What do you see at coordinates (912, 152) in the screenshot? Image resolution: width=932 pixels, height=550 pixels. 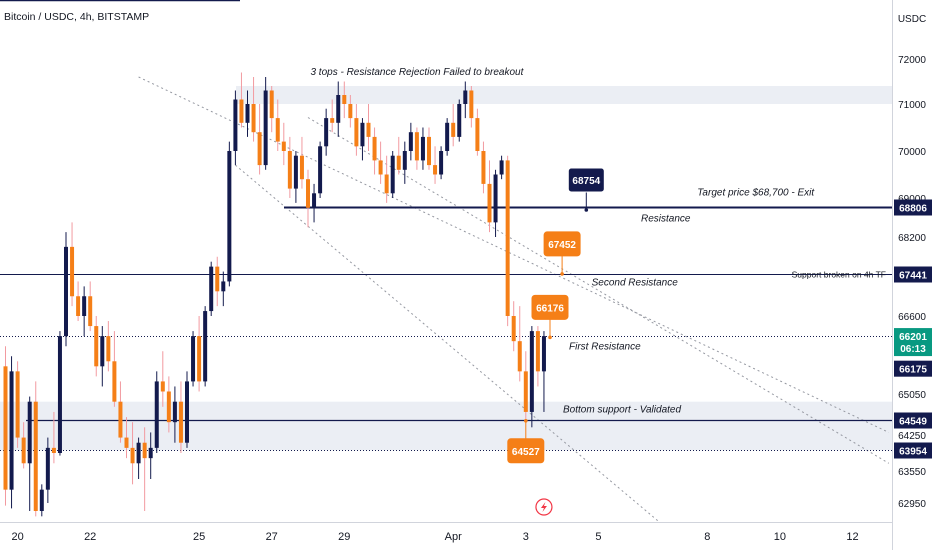 I see `y-tick-label: 70000` at bounding box center [912, 152].